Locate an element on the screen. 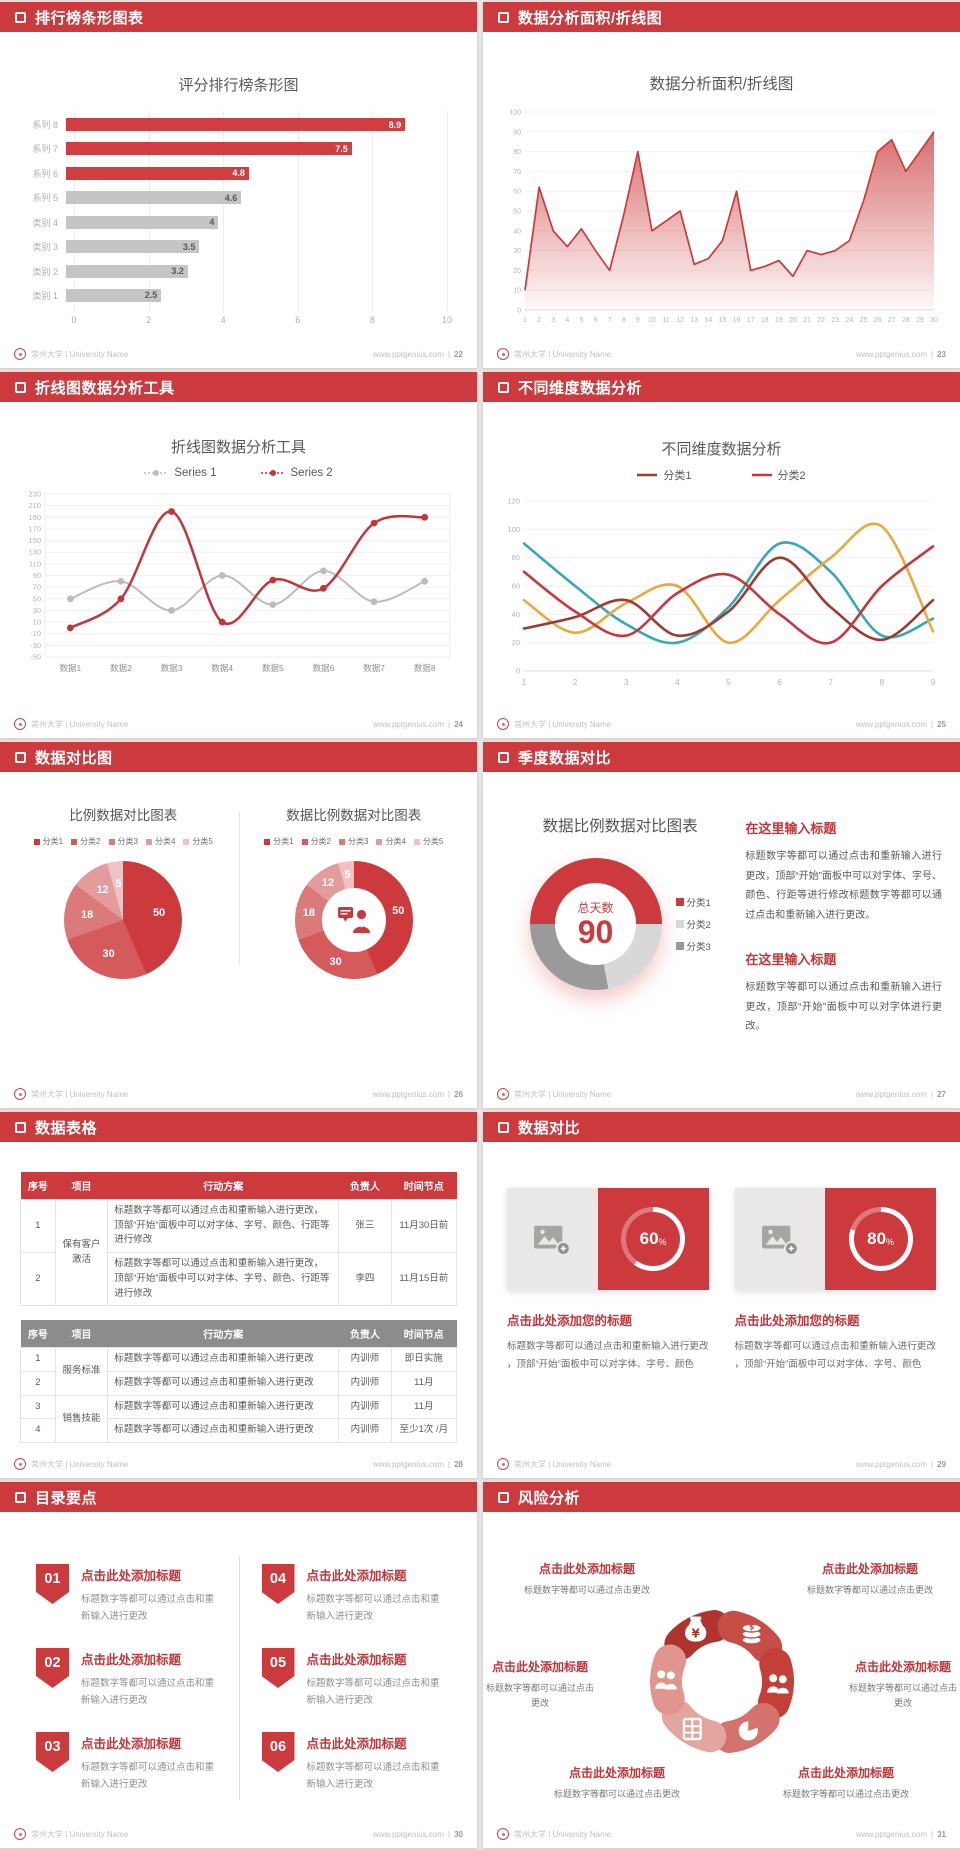 The width and height of the screenshot is (960, 1850). legend-label: 分类3 is located at coordinates (698, 947).